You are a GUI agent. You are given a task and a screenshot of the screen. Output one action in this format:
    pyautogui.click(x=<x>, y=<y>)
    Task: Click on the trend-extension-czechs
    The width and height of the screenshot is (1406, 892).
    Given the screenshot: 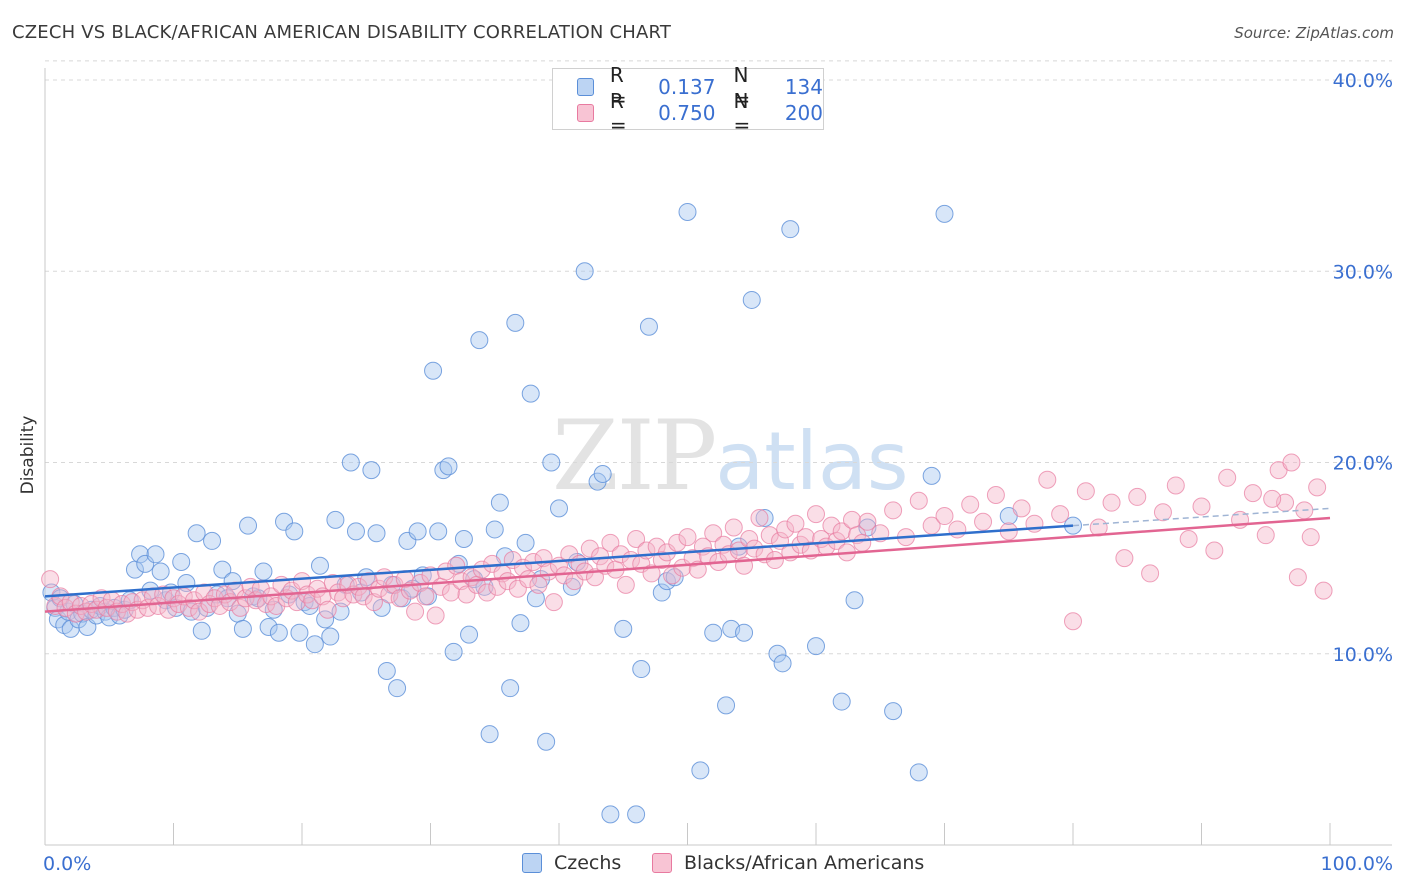 What is the action you would take?
    pyautogui.click(x=1201, y=517)
    